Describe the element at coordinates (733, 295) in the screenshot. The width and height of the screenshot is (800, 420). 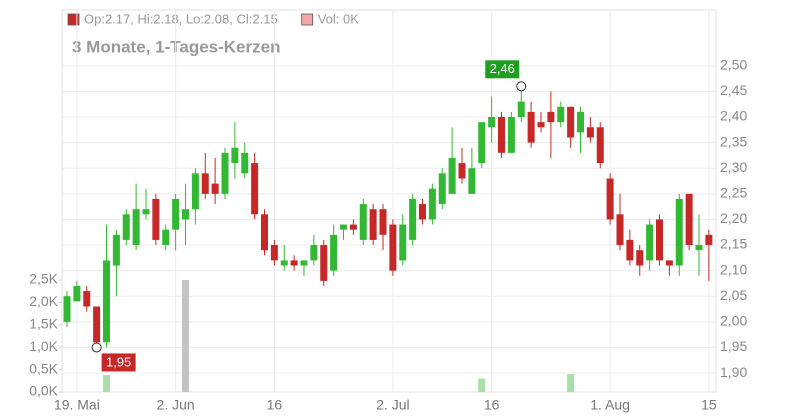
I see `y-tick-label: 2,05` at that location.